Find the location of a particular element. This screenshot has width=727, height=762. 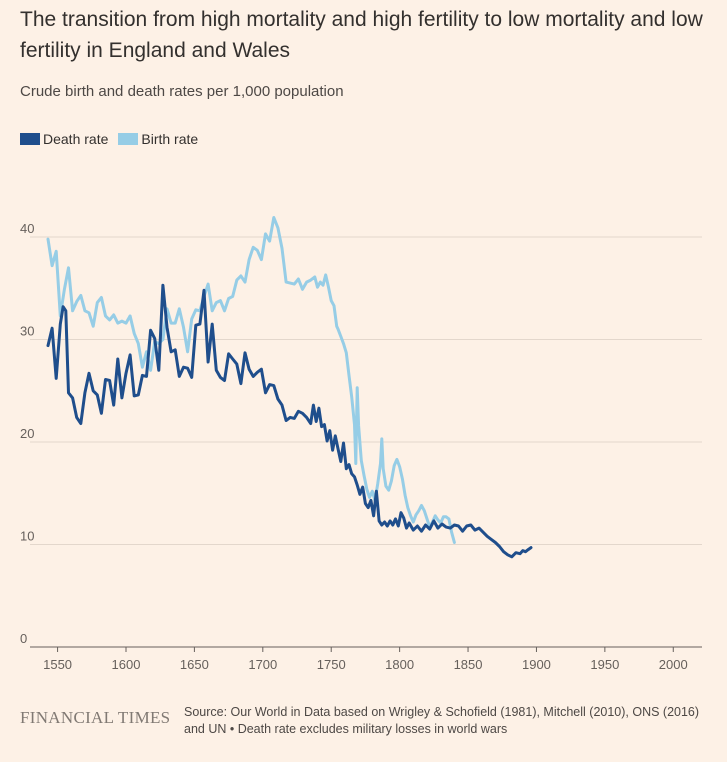

x-tick-label: 1700 is located at coordinates (262, 664).